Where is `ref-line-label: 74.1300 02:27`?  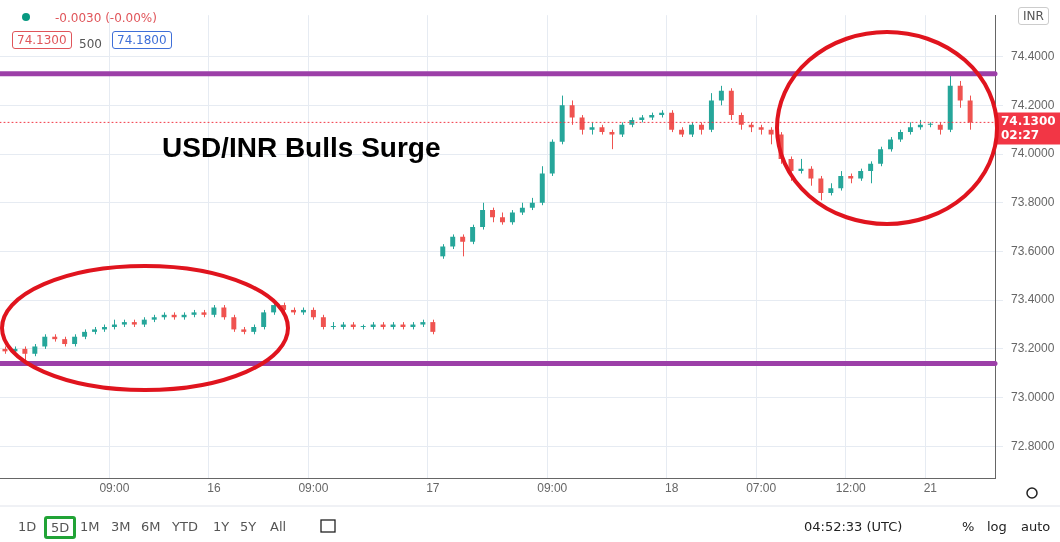 ref-line-label: 74.1300 02:27 is located at coordinates (1028, 128).